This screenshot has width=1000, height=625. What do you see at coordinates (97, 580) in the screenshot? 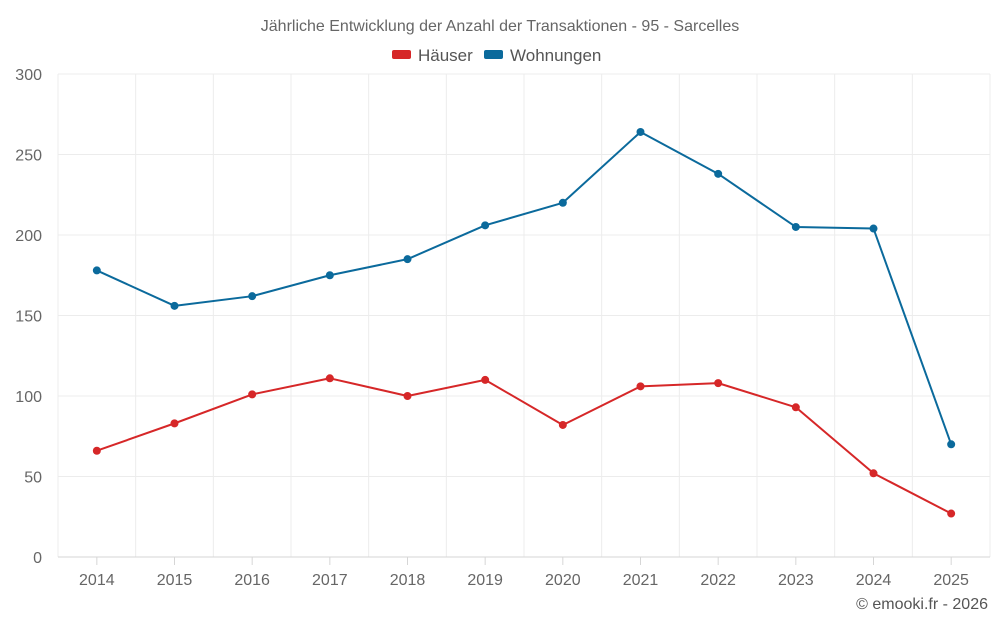
I see `x-tick-label: 2014` at bounding box center [97, 580].